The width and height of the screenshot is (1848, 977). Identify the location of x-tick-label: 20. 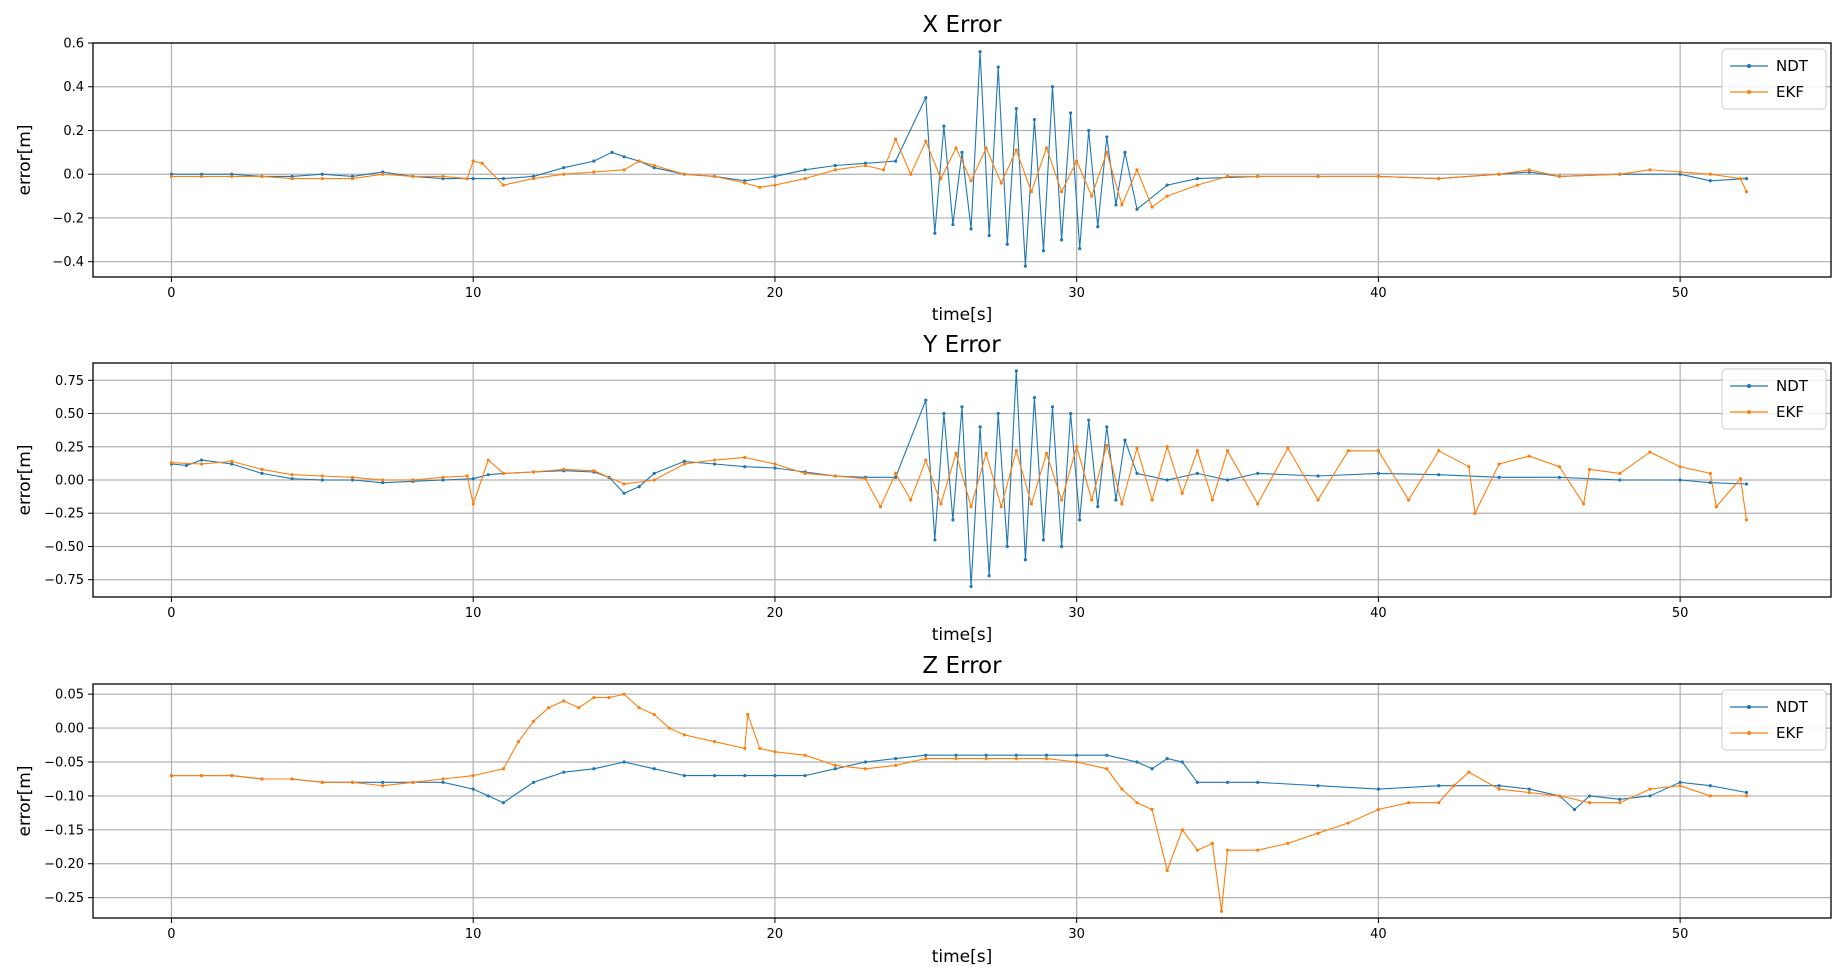
(775, 293).